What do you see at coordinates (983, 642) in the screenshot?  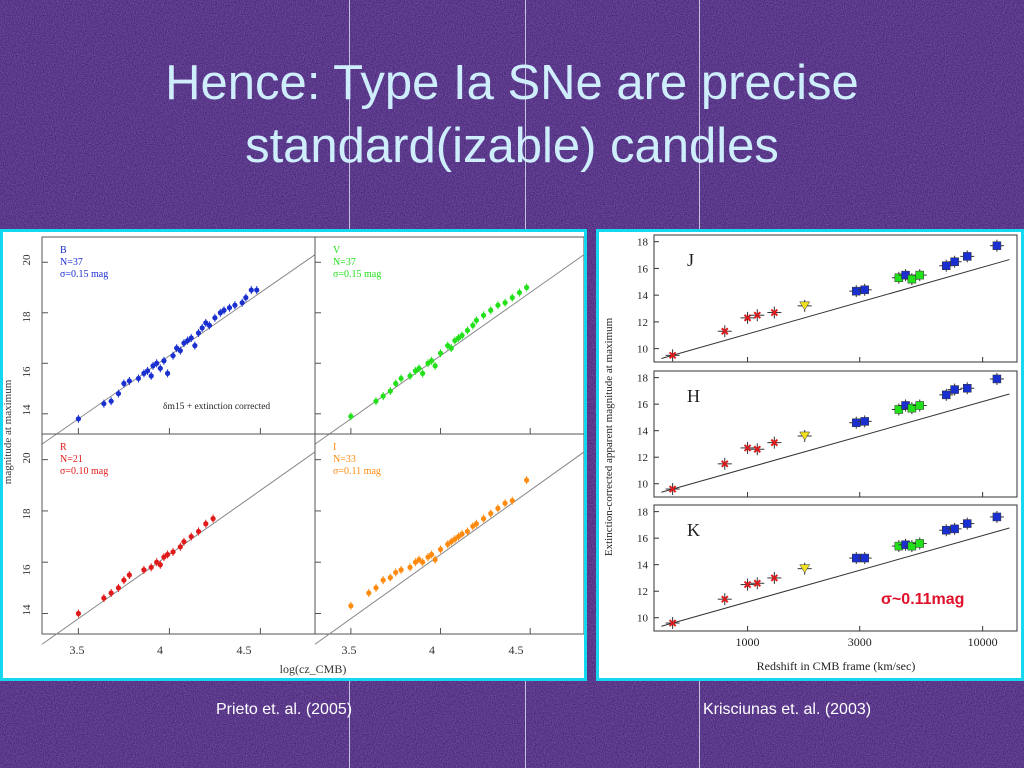 I see `x-tick-label: 10000` at bounding box center [983, 642].